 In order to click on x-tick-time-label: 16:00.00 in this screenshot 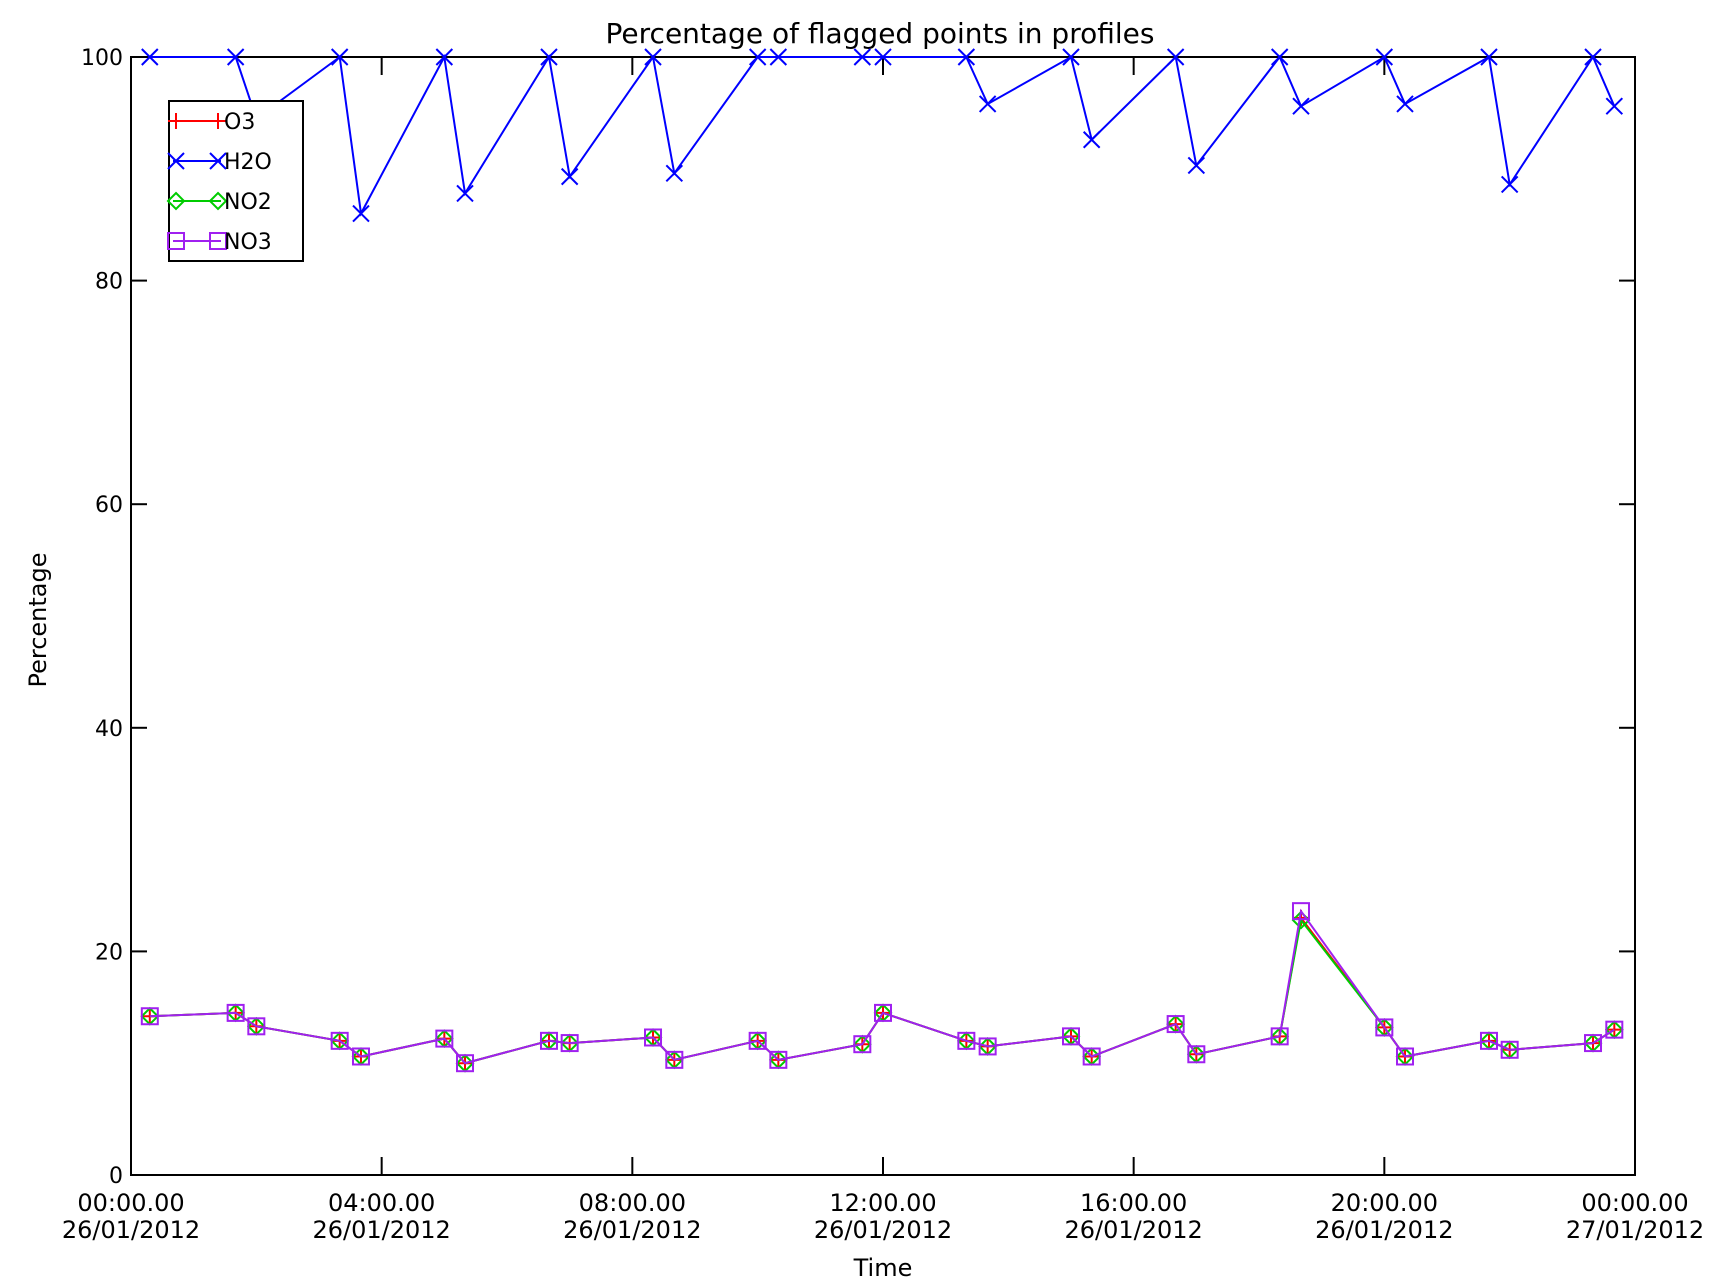, I will do `click(1133, 1203)`.